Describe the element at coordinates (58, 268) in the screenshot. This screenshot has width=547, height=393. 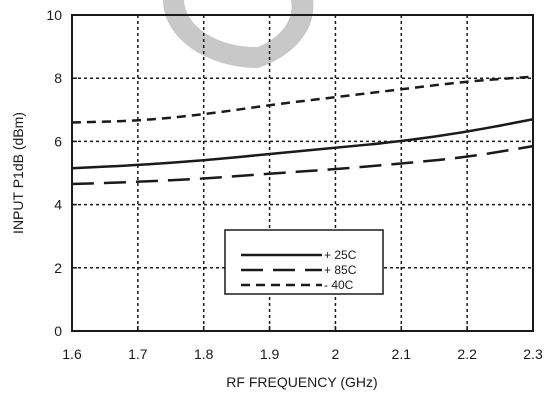
I see `y-tick-label: 2` at that location.